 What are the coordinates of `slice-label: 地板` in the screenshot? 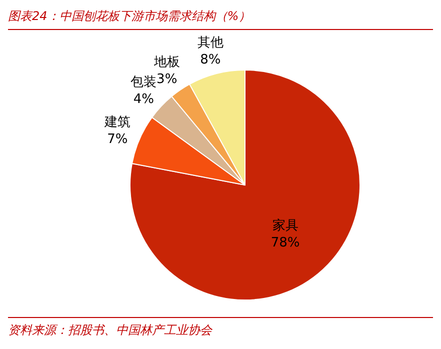 It's located at (166, 62).